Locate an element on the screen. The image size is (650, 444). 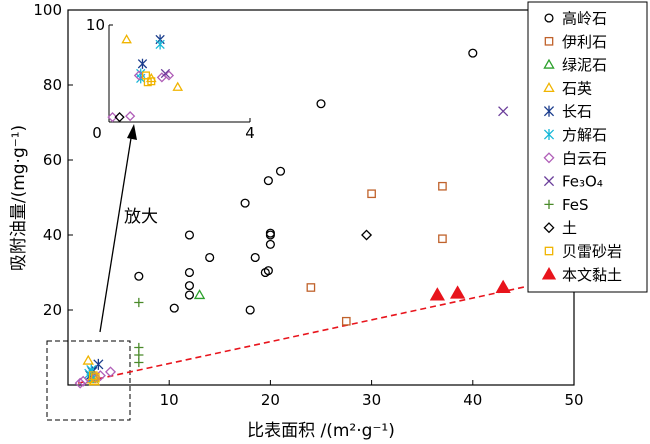
legend-label: 白云石 is located at coordinates (584, 158).